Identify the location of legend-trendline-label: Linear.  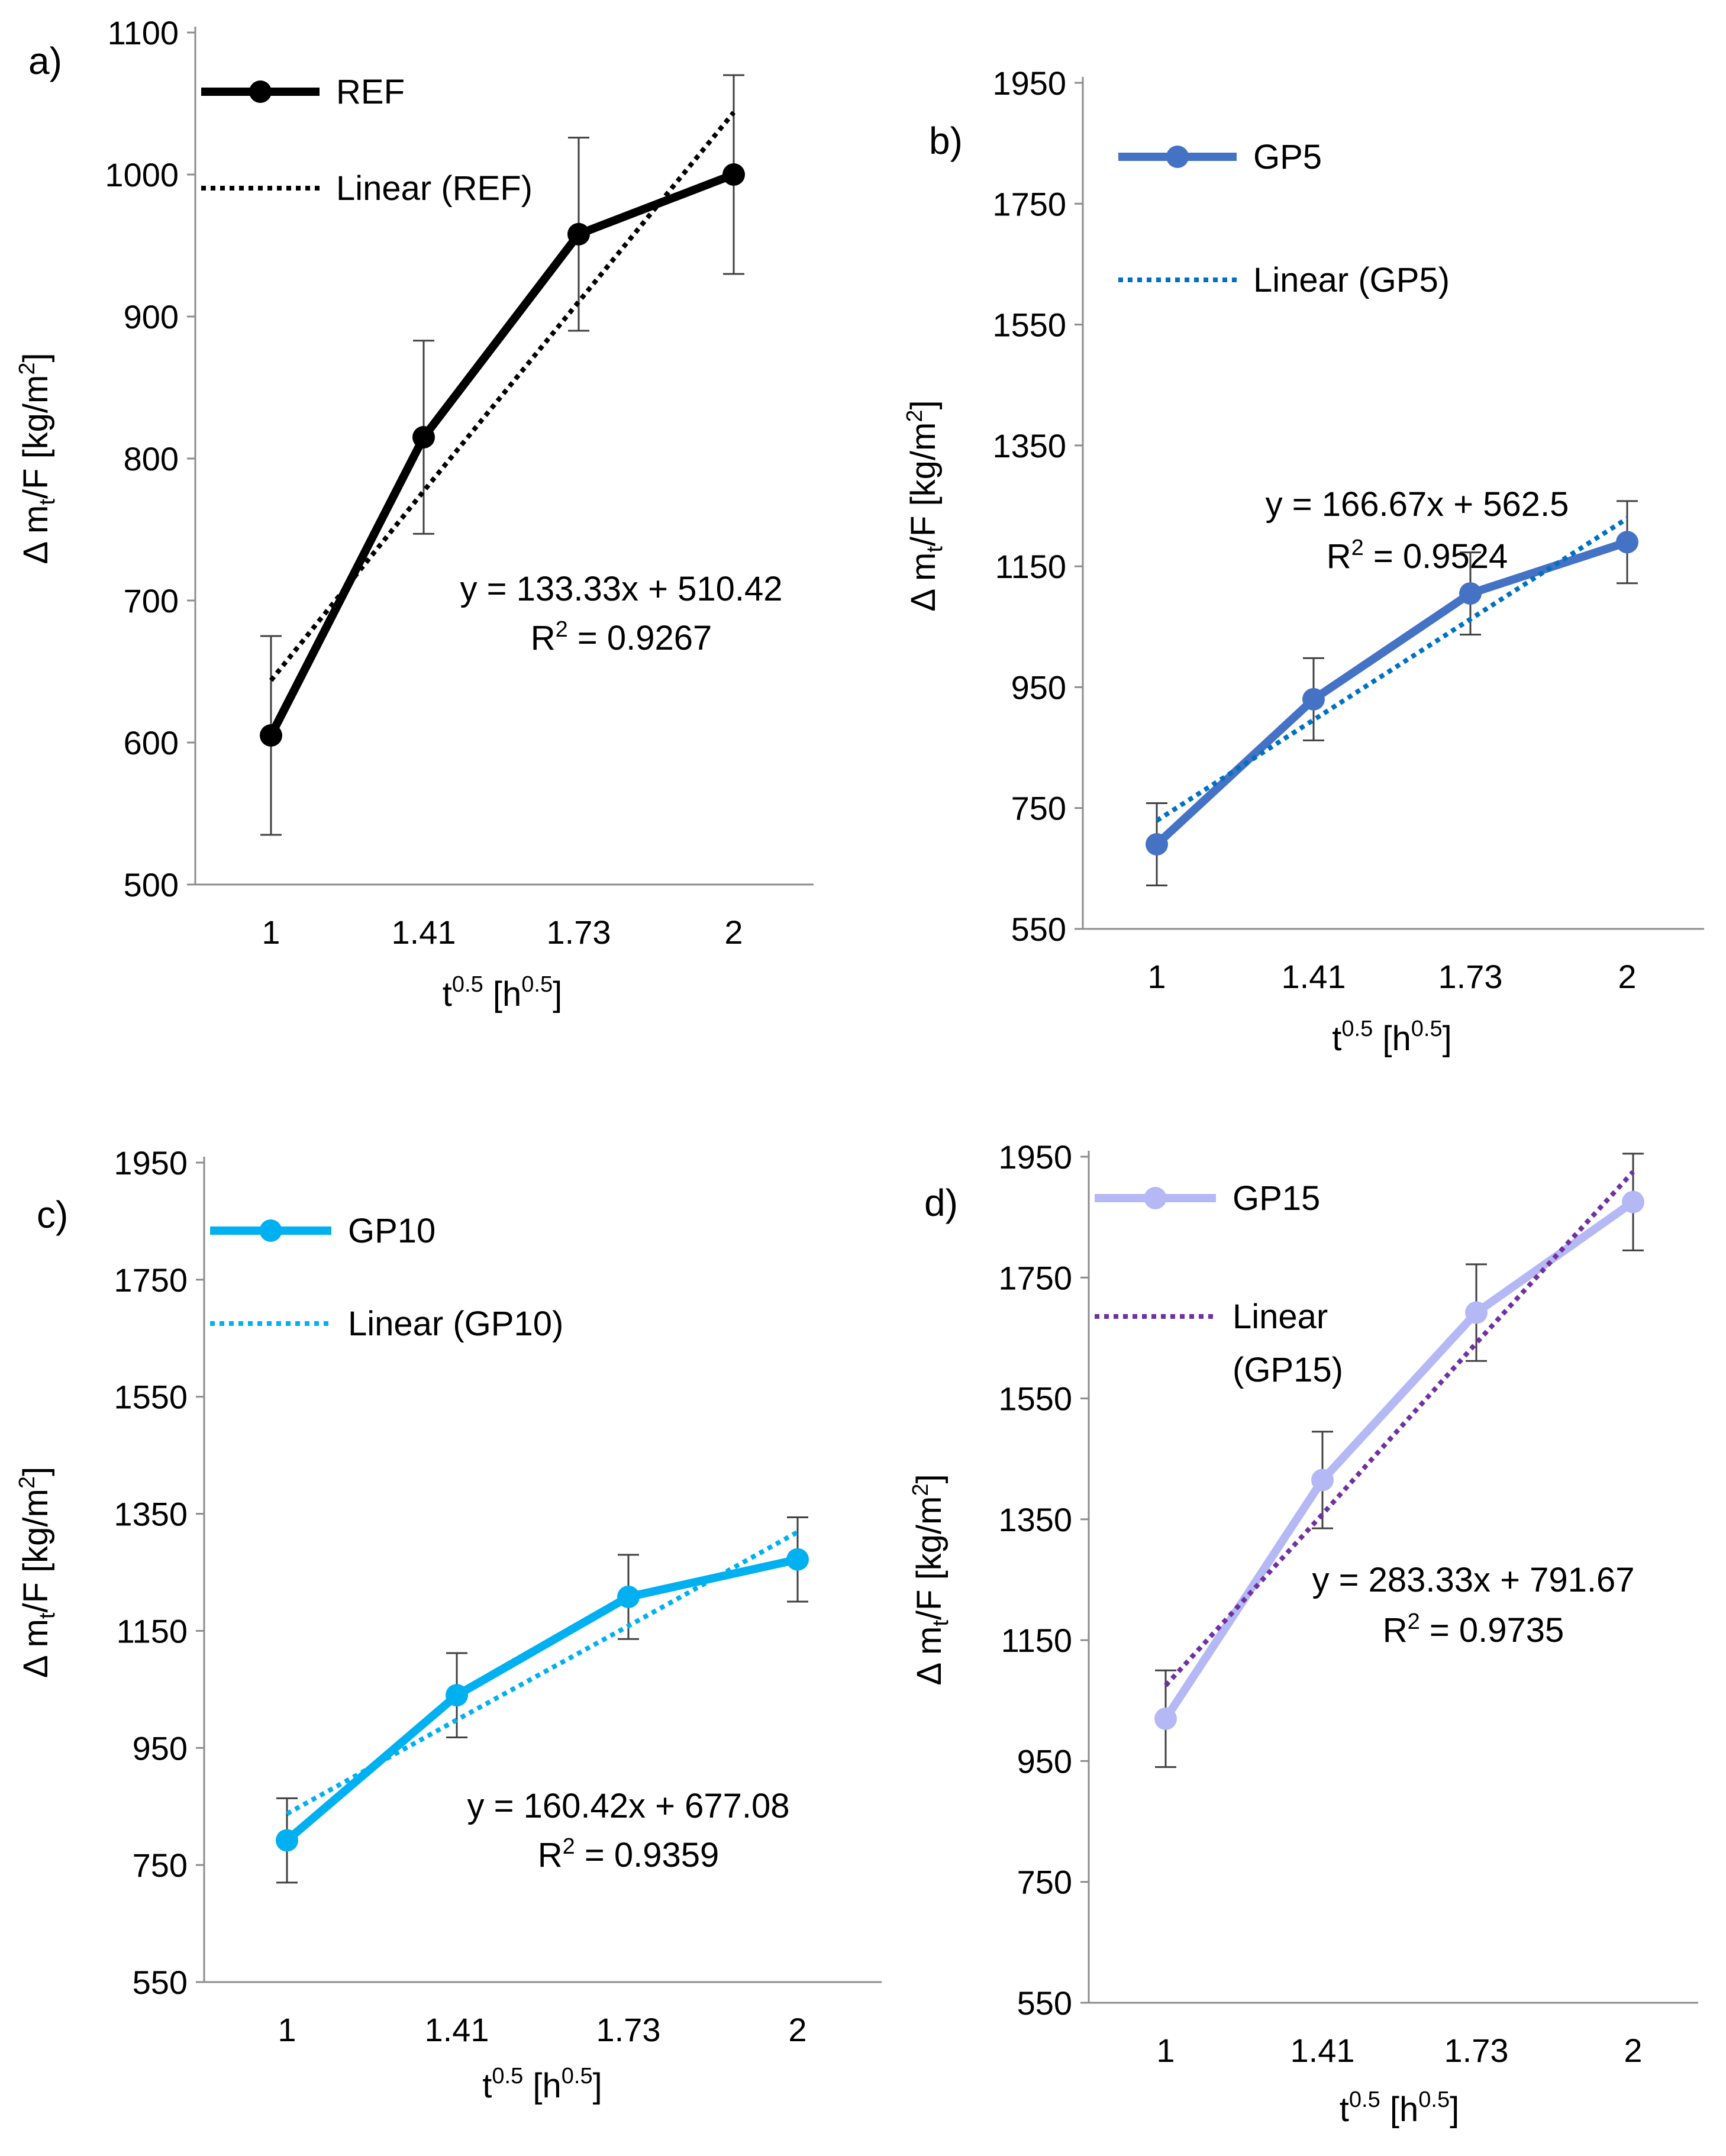
(1280, 1317).